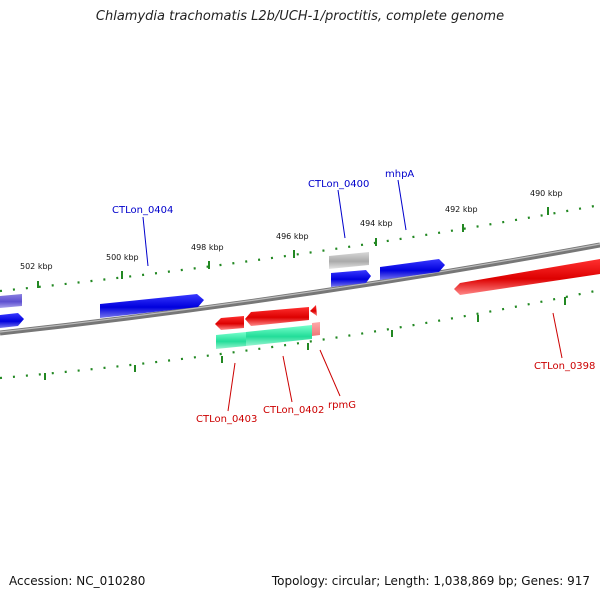 The image size is (600, 600). Describe the element at coordinates (546, 193) in the screenshot. I see `kbp-label-490: 490 kbp` at that location.